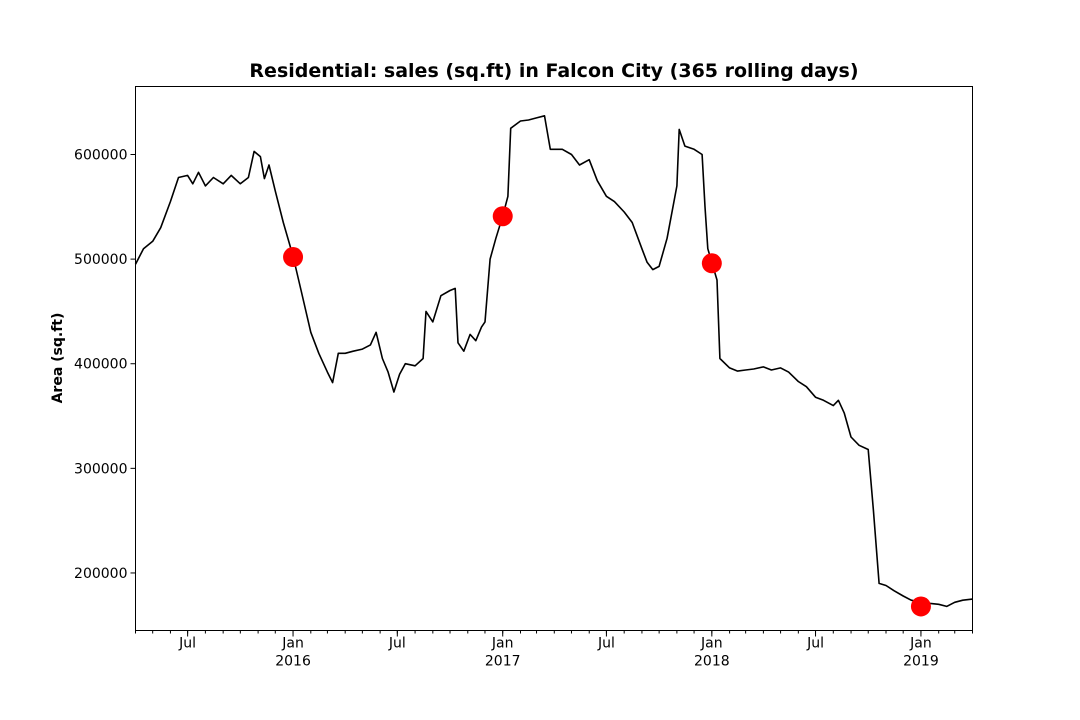  I want to click on y-tick-label: 500000, so click(100, 260).